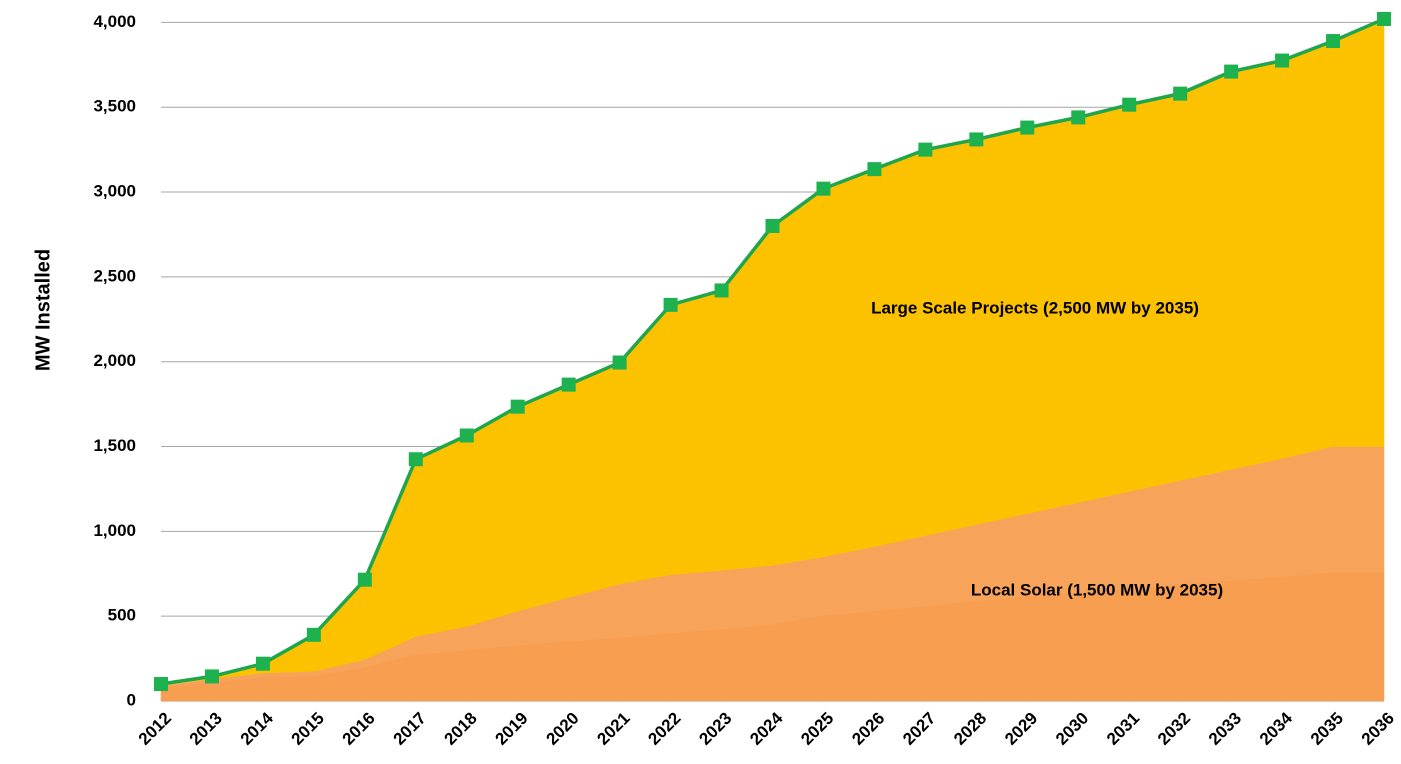 This screenshot has width=1401, height=764. Describe the element at coordinates (1097, 589) in the screenshot. I see `annotation: Local Solar (1,500 MW by 2035)` at that location.